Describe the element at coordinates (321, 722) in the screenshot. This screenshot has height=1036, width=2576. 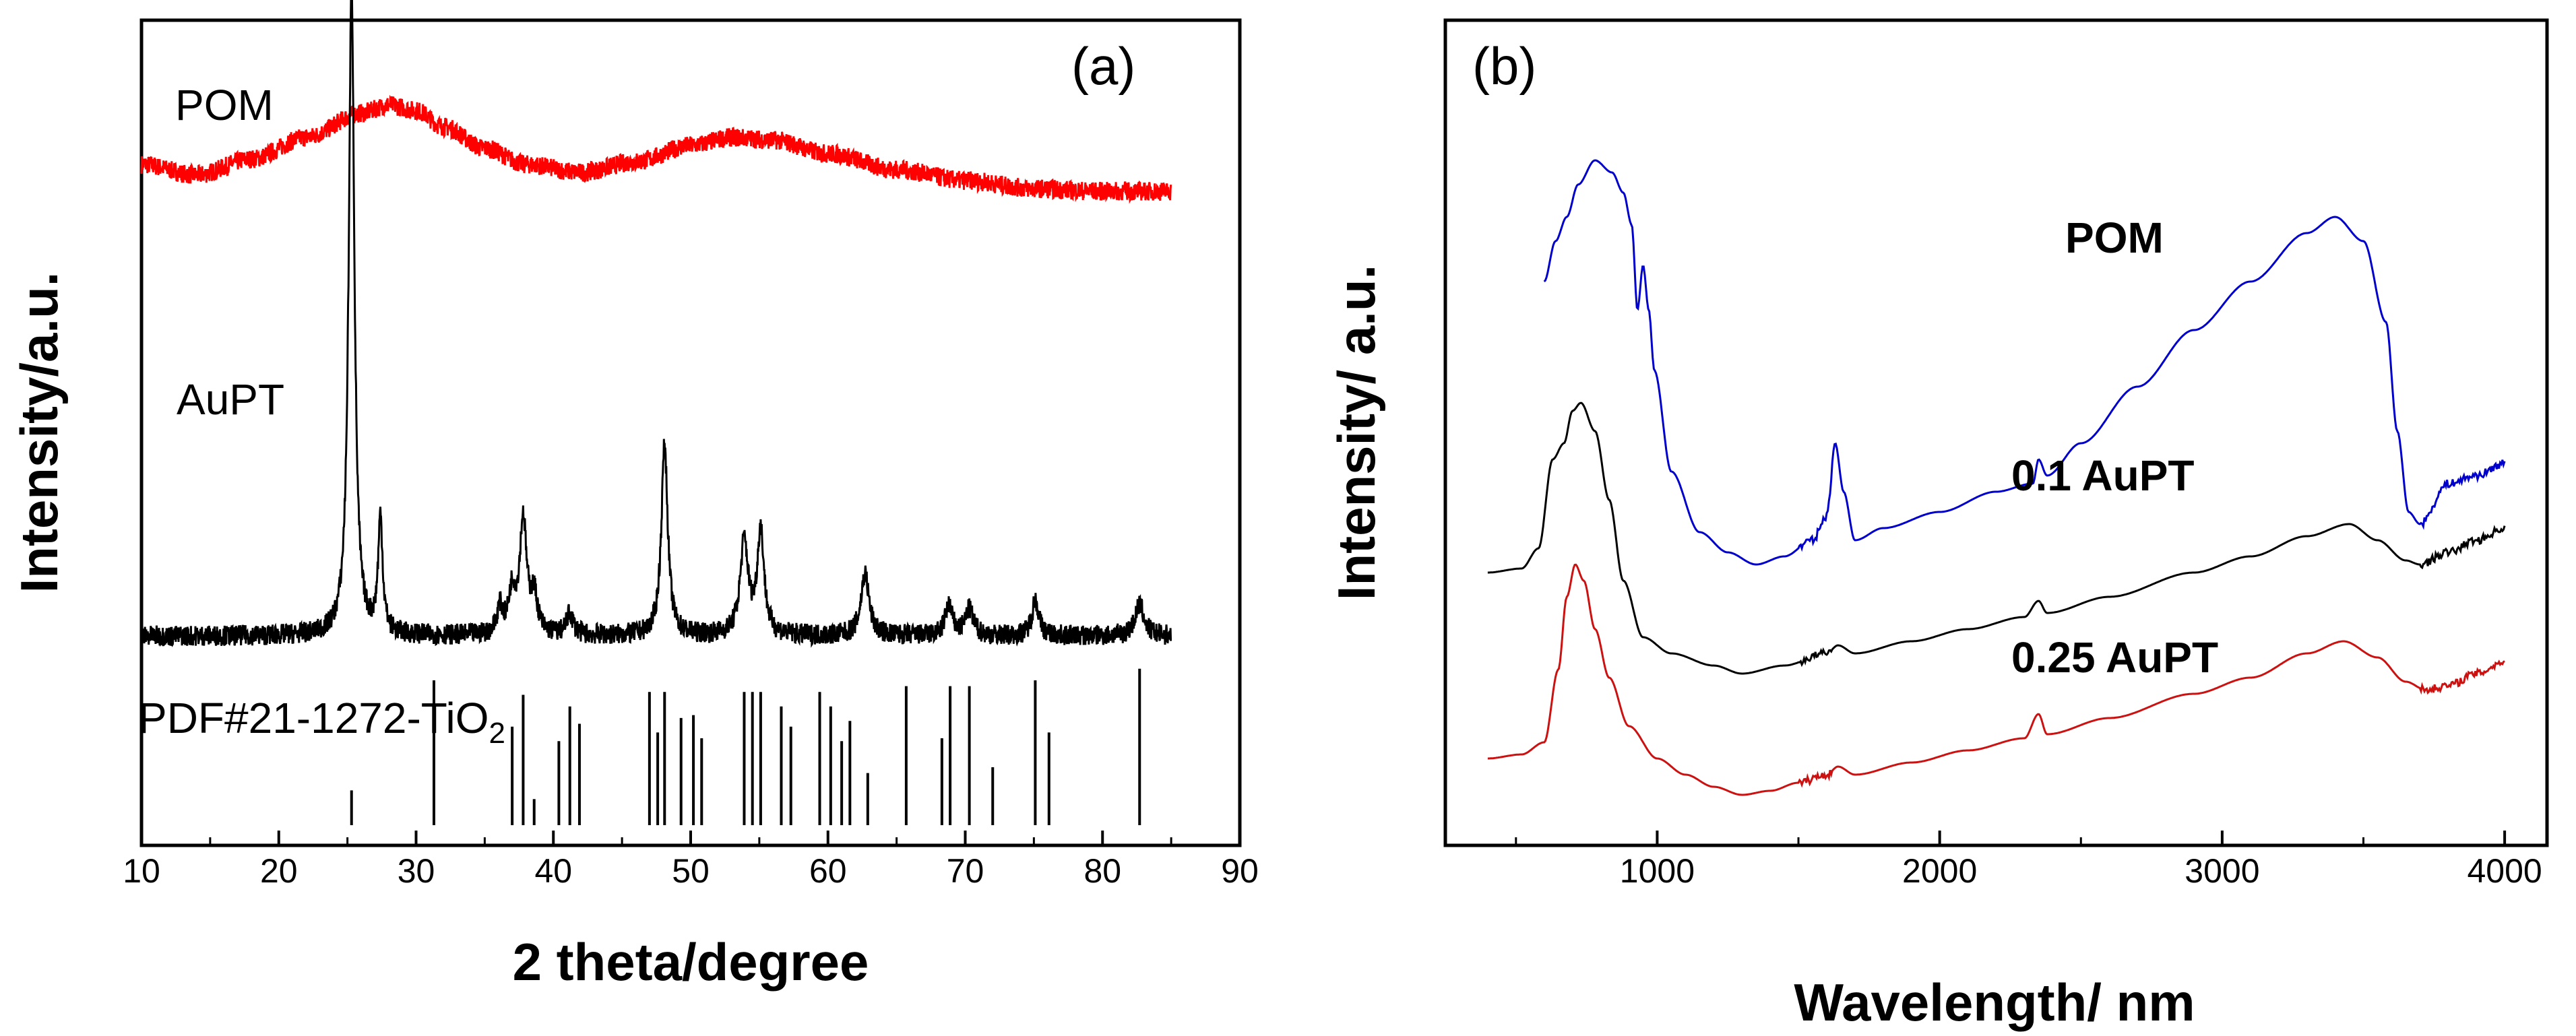
I see `panel-a-series-label-pdf: PDF#21-1272-TiO2` at that location.